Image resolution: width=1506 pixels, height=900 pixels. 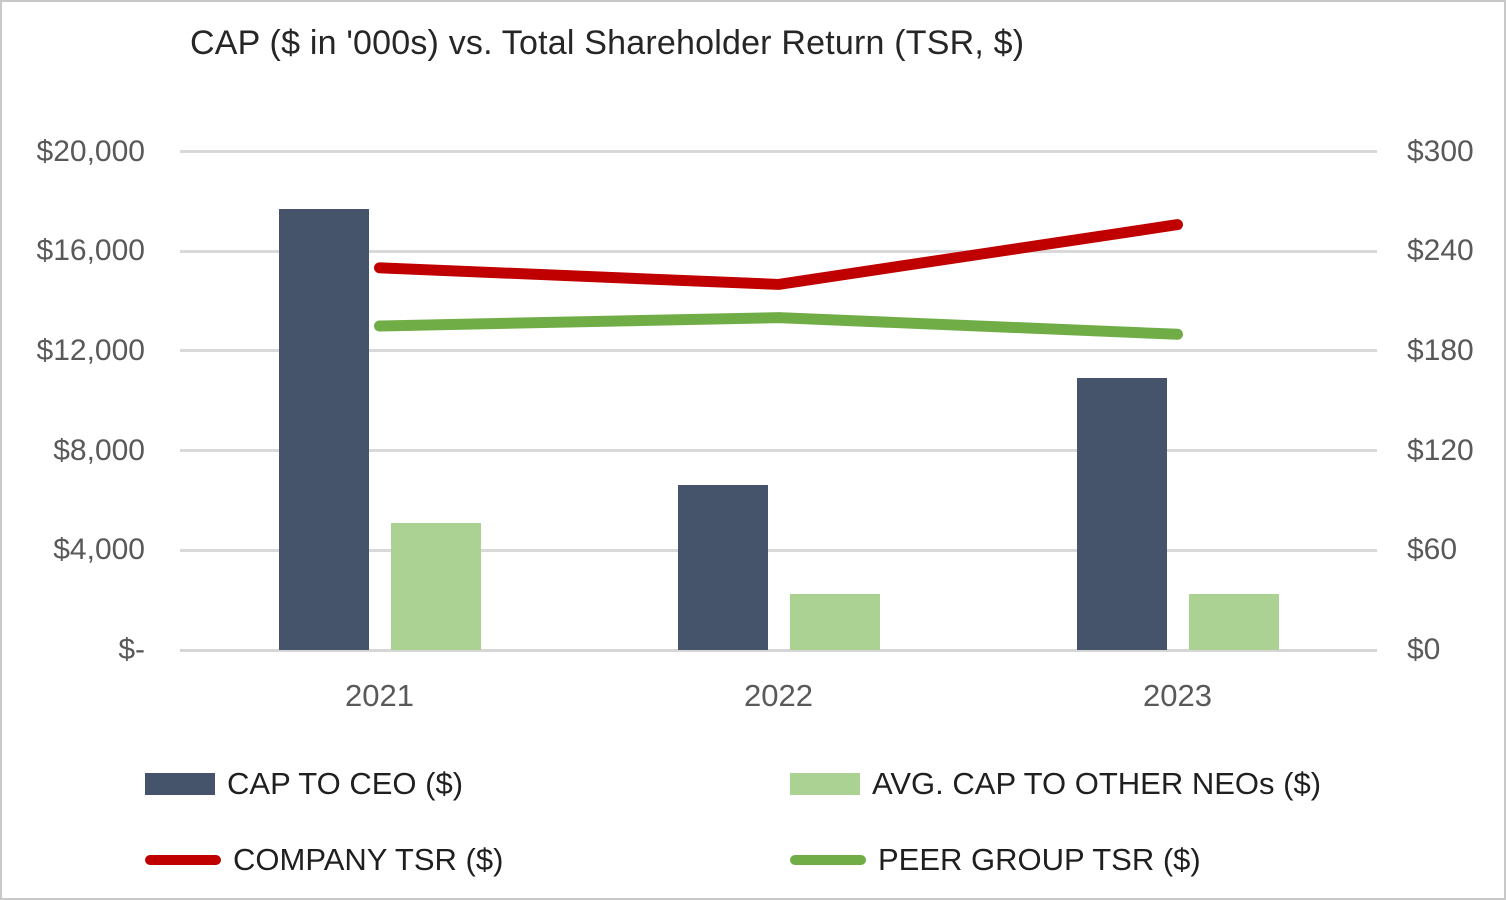 I want to click on legend-label: AVG. CAP TO OTHER NEOs ($), so click(x=1097, y=783).